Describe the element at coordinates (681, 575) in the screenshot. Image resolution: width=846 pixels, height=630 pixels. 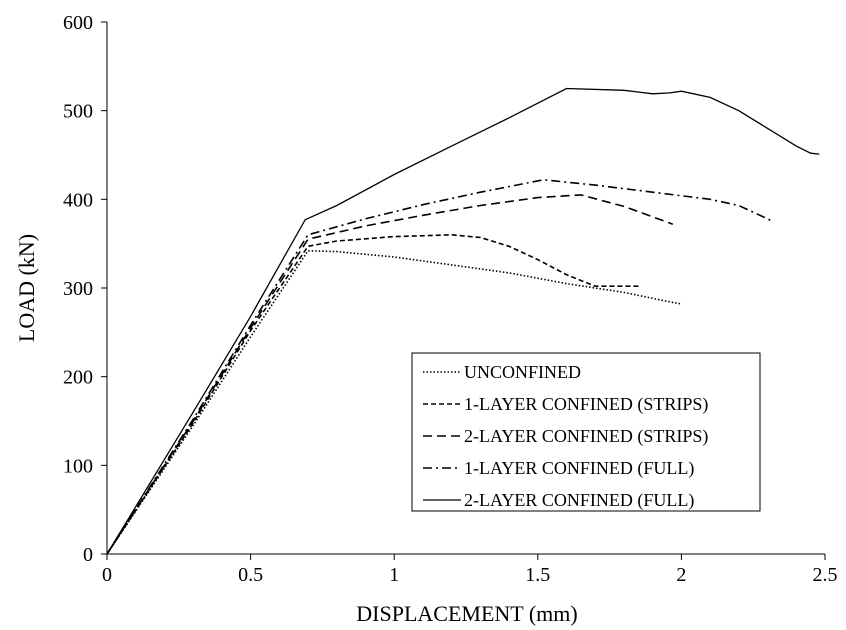
I see `x-tick-label: 2` at that location.